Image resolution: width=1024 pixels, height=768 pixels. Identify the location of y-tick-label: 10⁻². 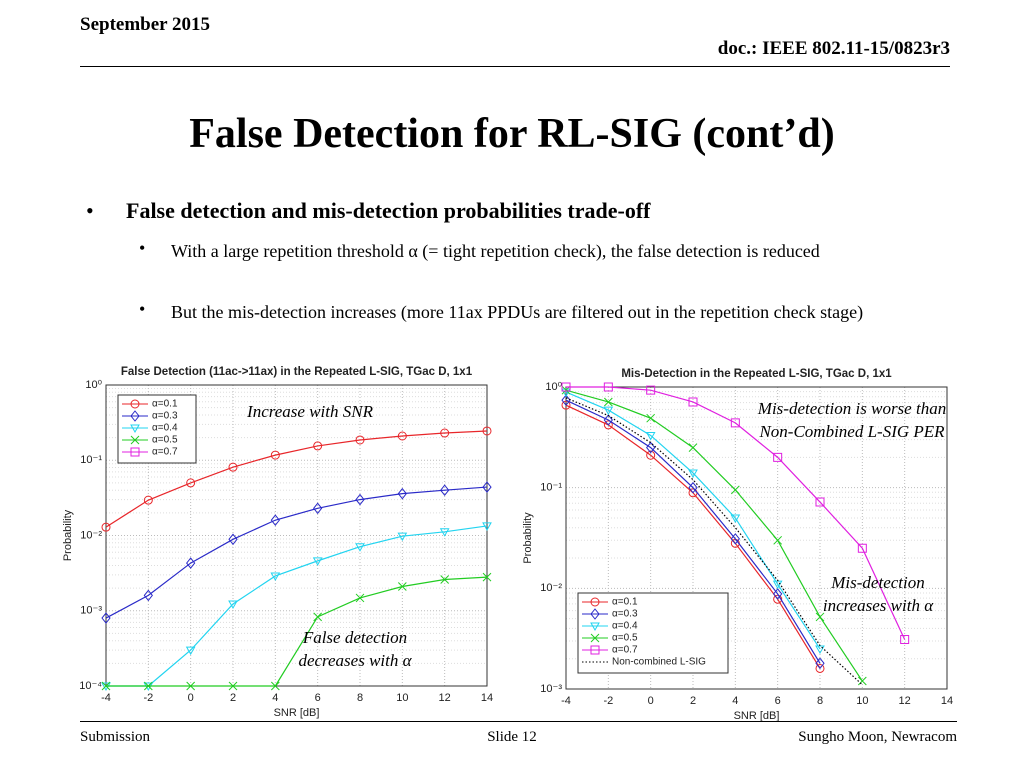
(91, 535).